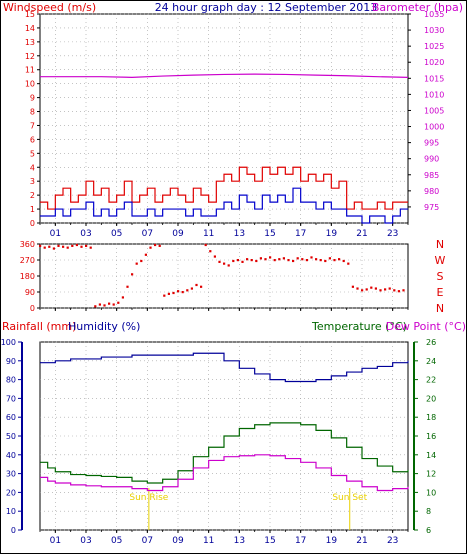  Describe the element at coordinates (49, 7) in the screenshot. I see `wind-axis-title: Windspeed (m/s)` at that location.